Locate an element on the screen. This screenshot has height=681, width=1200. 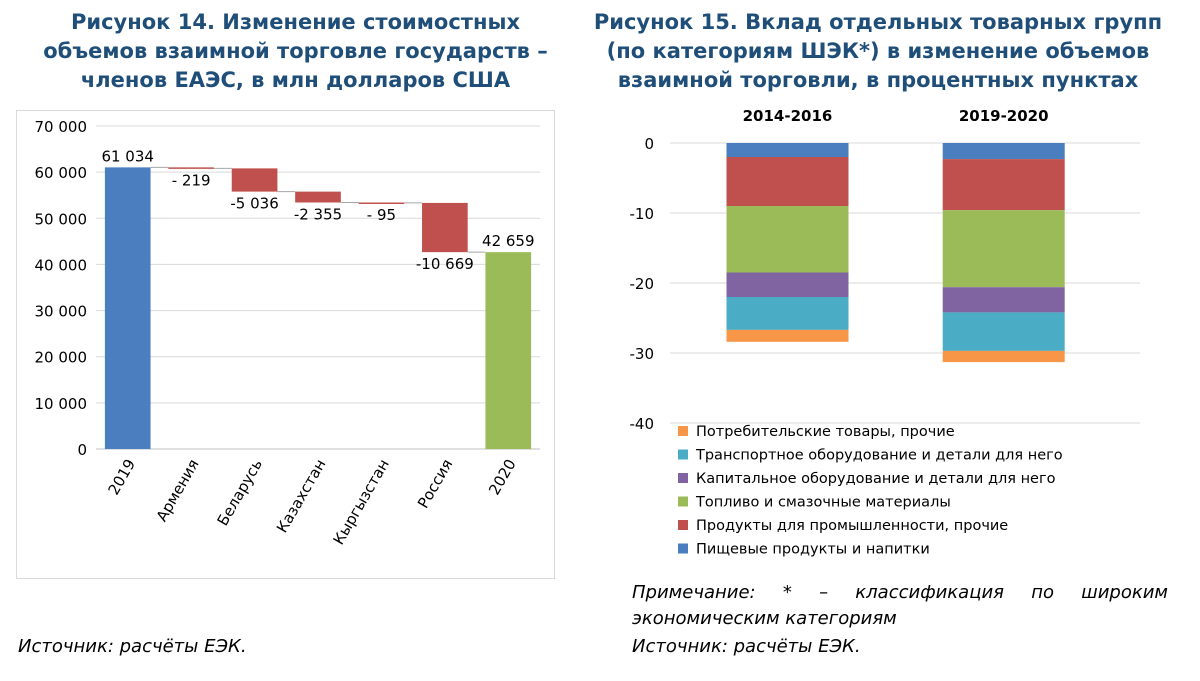
data-label: - 95 is located at coordinates (381, 215).